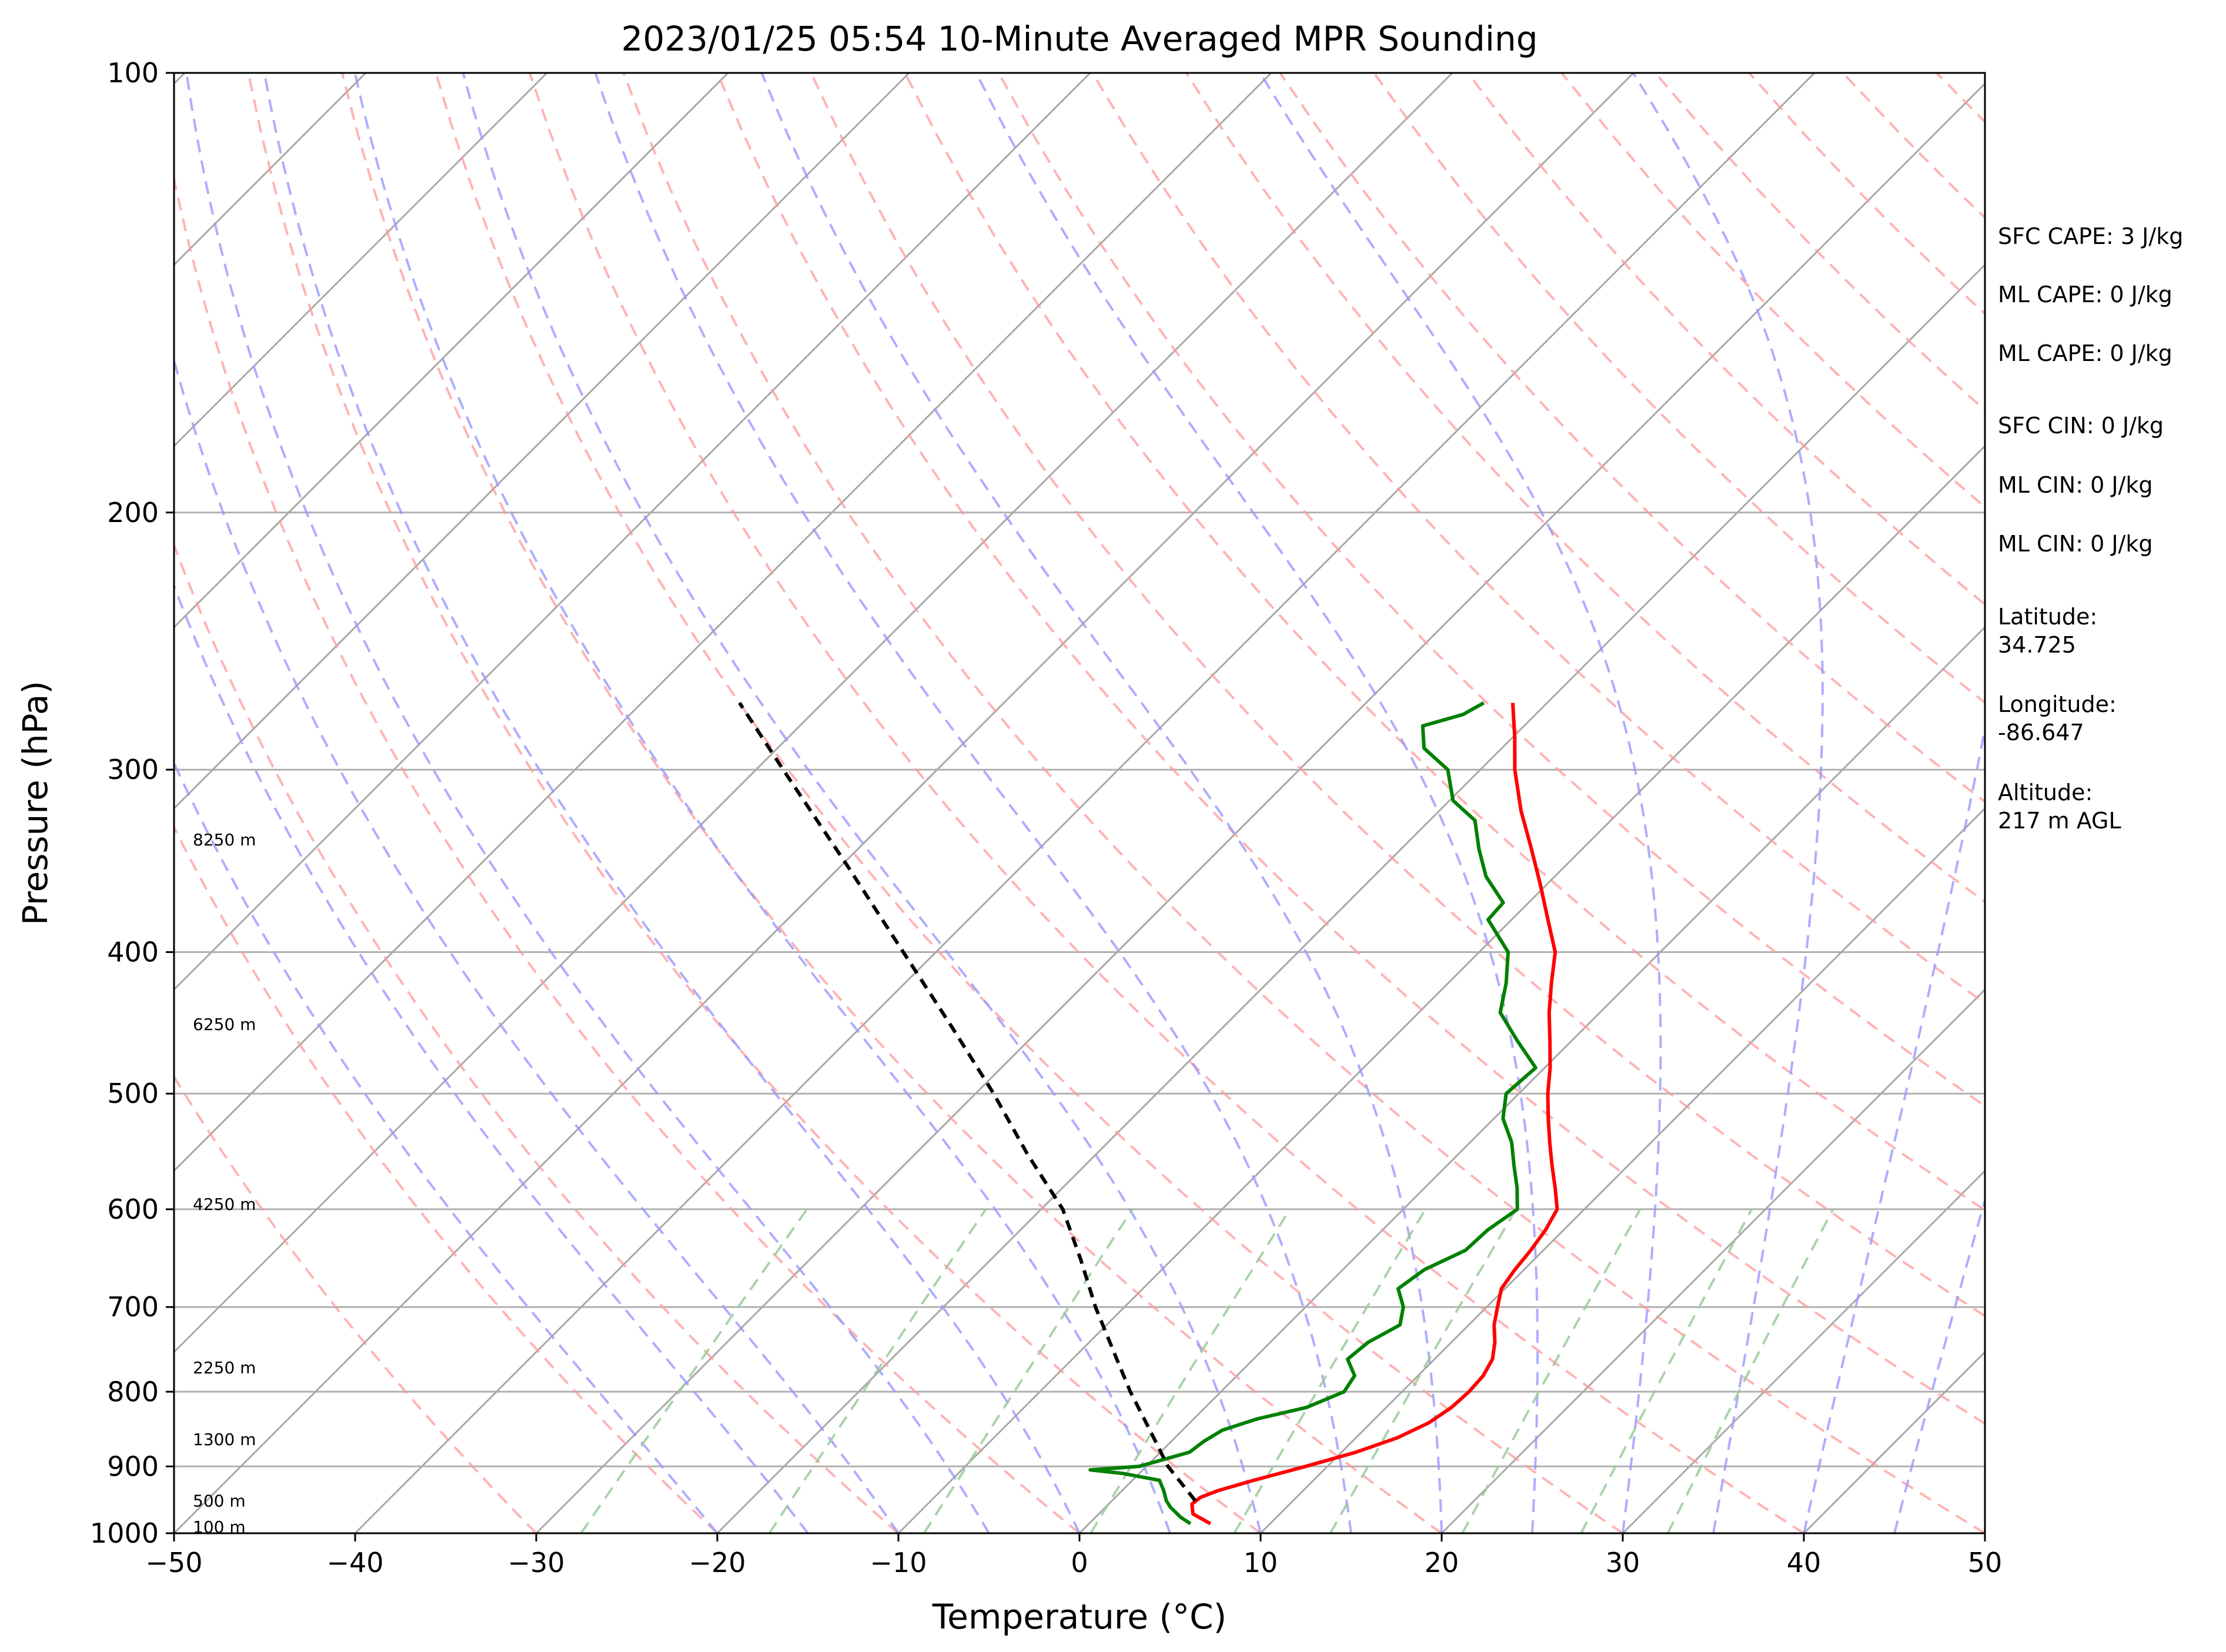  What do you see at coordinates (133, 513) in the screenshot?
I see `y-tick-label: 200` at bounding box center [133, 513].